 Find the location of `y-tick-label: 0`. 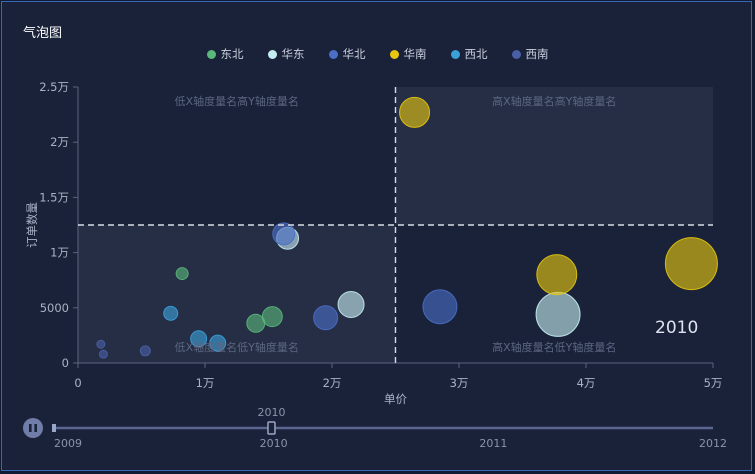

y-tick-label: 0 is located at coordinates (65, 363).